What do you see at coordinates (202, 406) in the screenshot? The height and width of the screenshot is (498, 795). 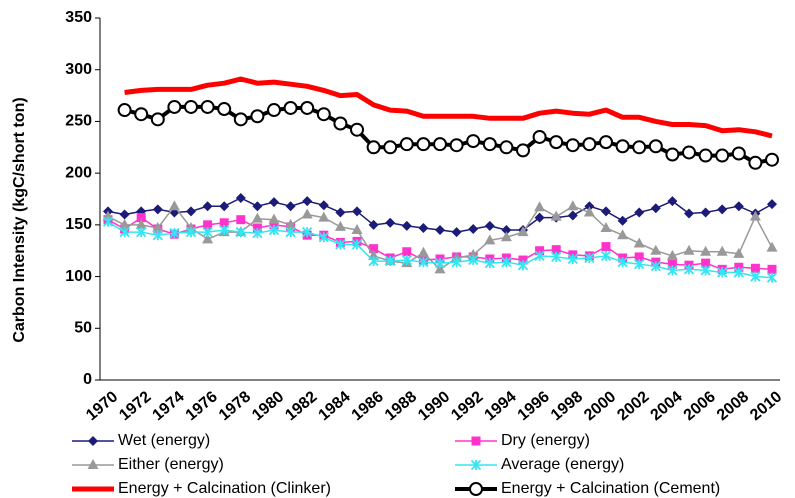 I see `x-tick-label: 1976` at bounding box center [202, 406].